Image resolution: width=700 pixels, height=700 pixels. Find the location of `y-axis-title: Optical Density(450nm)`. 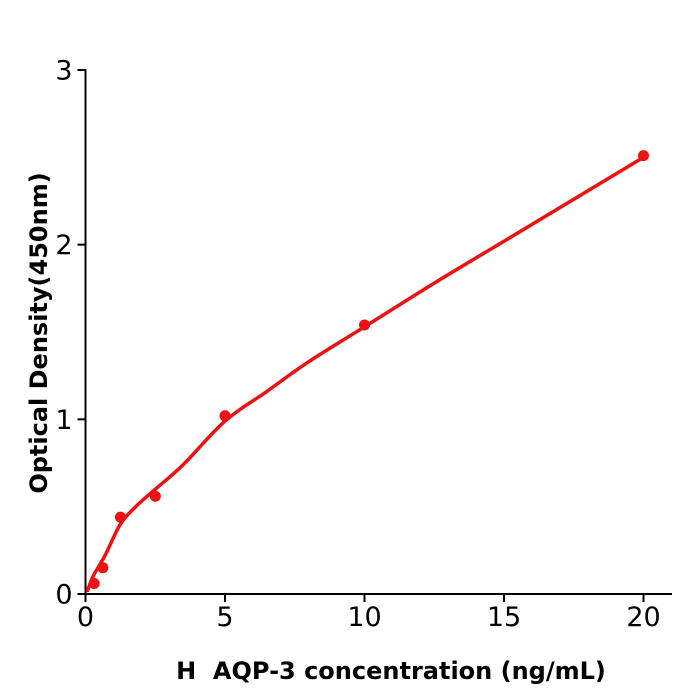

y-axis-title: Optical Density(450nm) is located at coordinates (39, 332).